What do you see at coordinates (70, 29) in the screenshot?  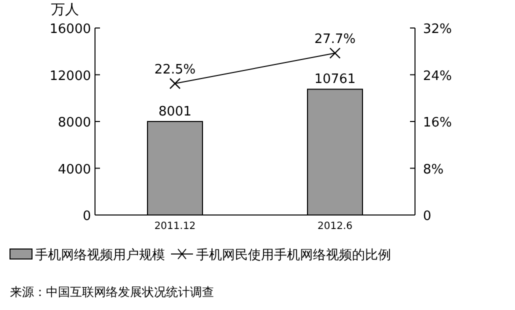 I see `y-tick-label: 16000` at bounding box center [70, 29].